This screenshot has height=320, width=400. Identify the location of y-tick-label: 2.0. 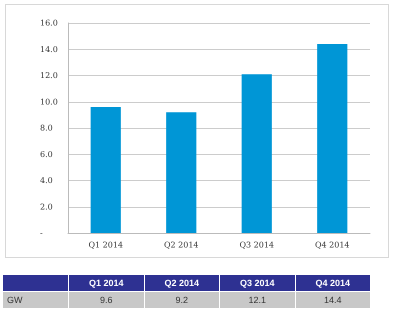
(46, 207).